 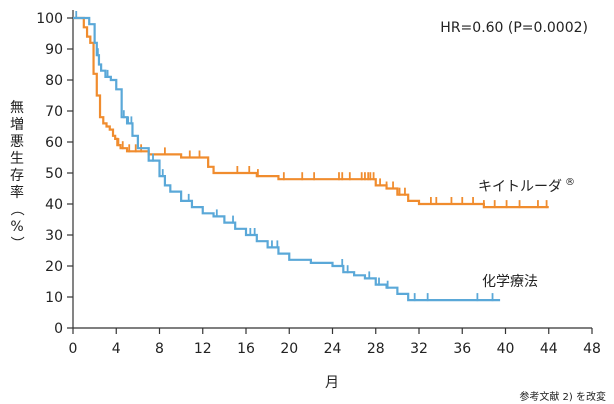 What do you see at coordinates (54, 174) in the screenshot?
I see `y-tick-label: 50` at bounding box center [54, 174].